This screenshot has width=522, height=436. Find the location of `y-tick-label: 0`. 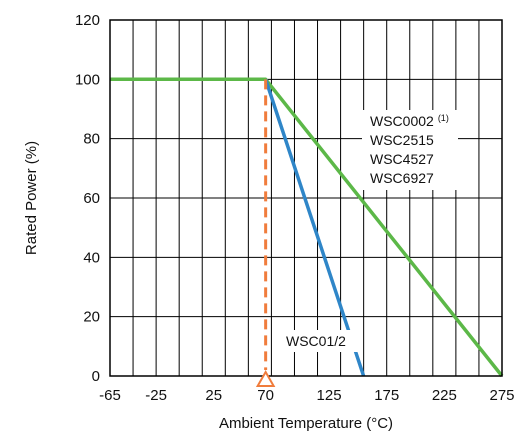

y-tick-label: 0 is located at coordinates (96, 376).